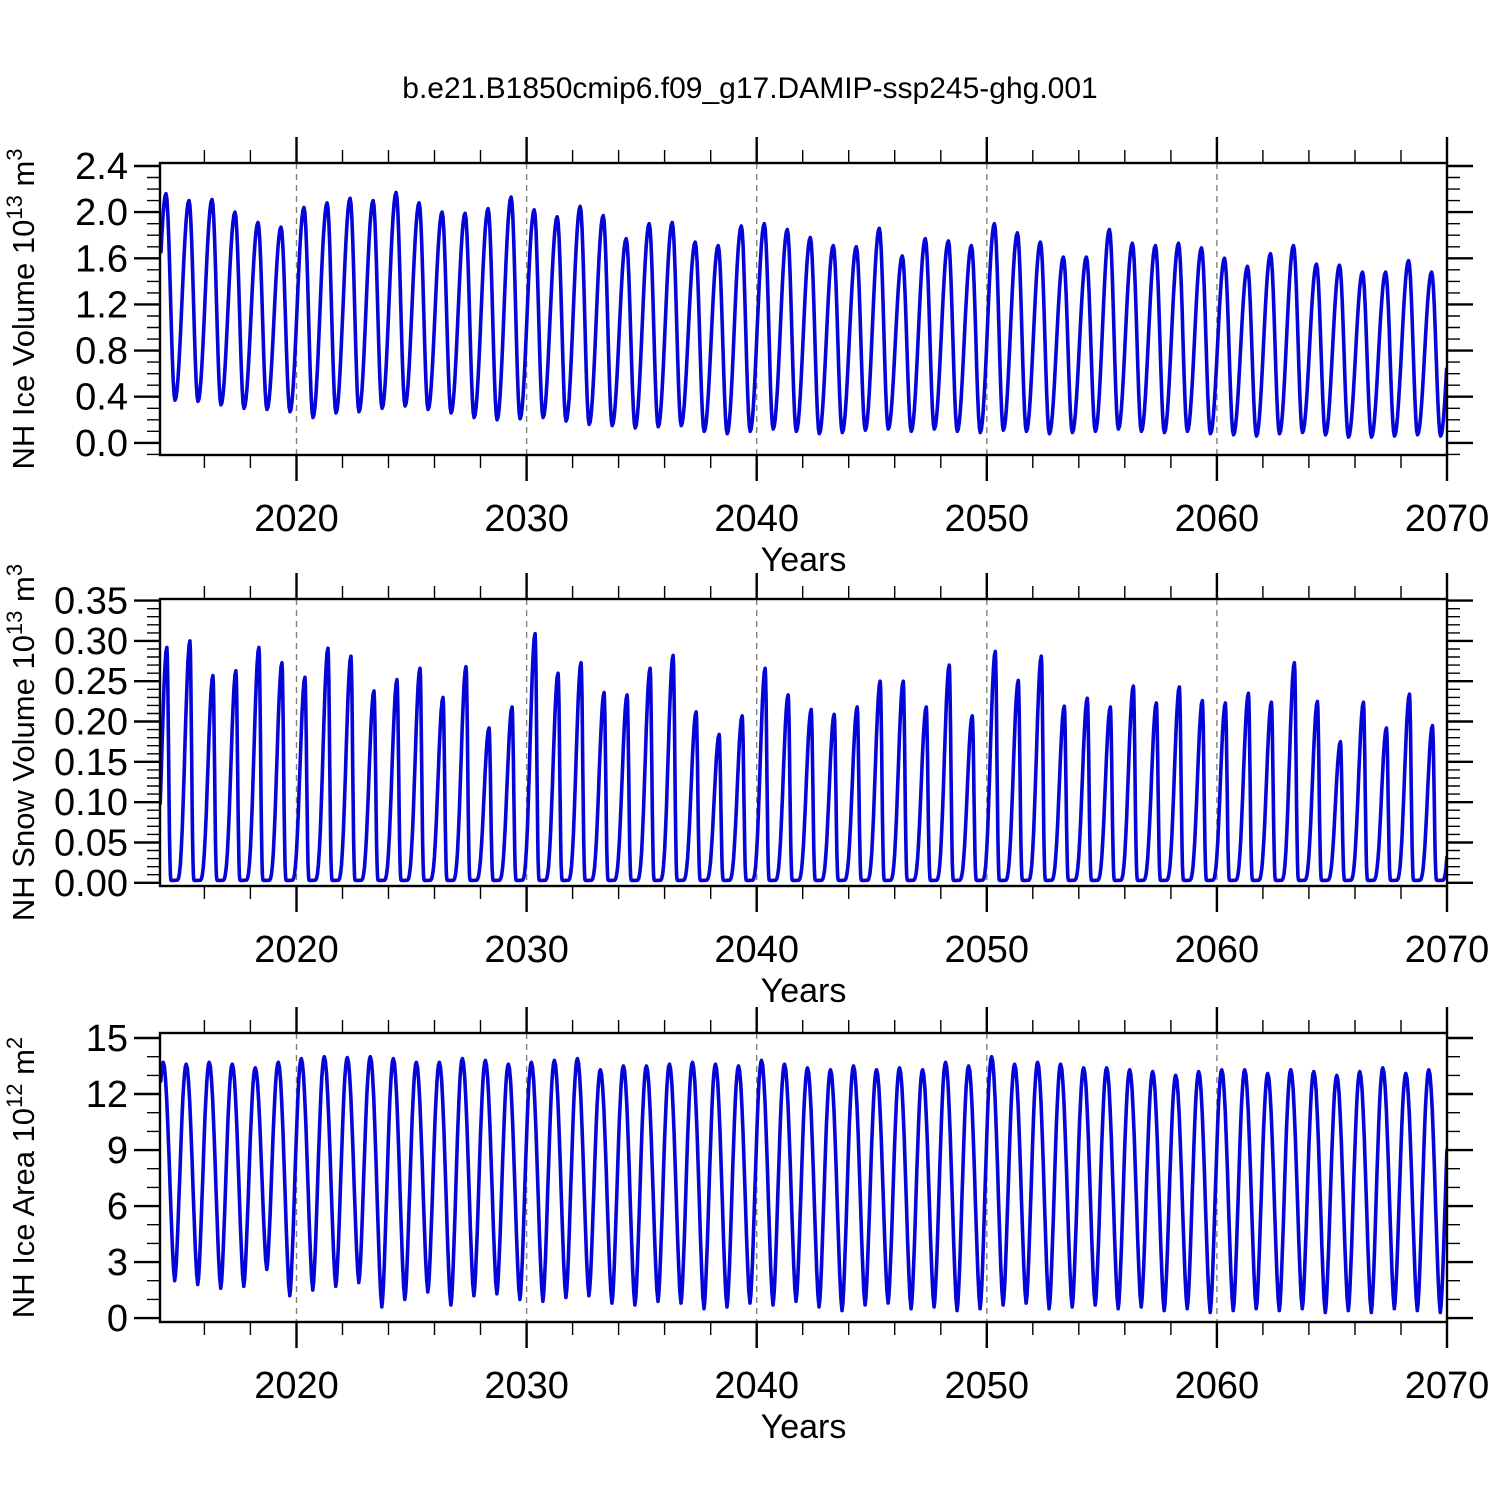 Image resolution: width=1500 pixels, height=1500 pixels. What do you see at coordinates (91, 723) in the screenshot?
I see `y-tick-label: 0.20` at bounding box center [91, 723].